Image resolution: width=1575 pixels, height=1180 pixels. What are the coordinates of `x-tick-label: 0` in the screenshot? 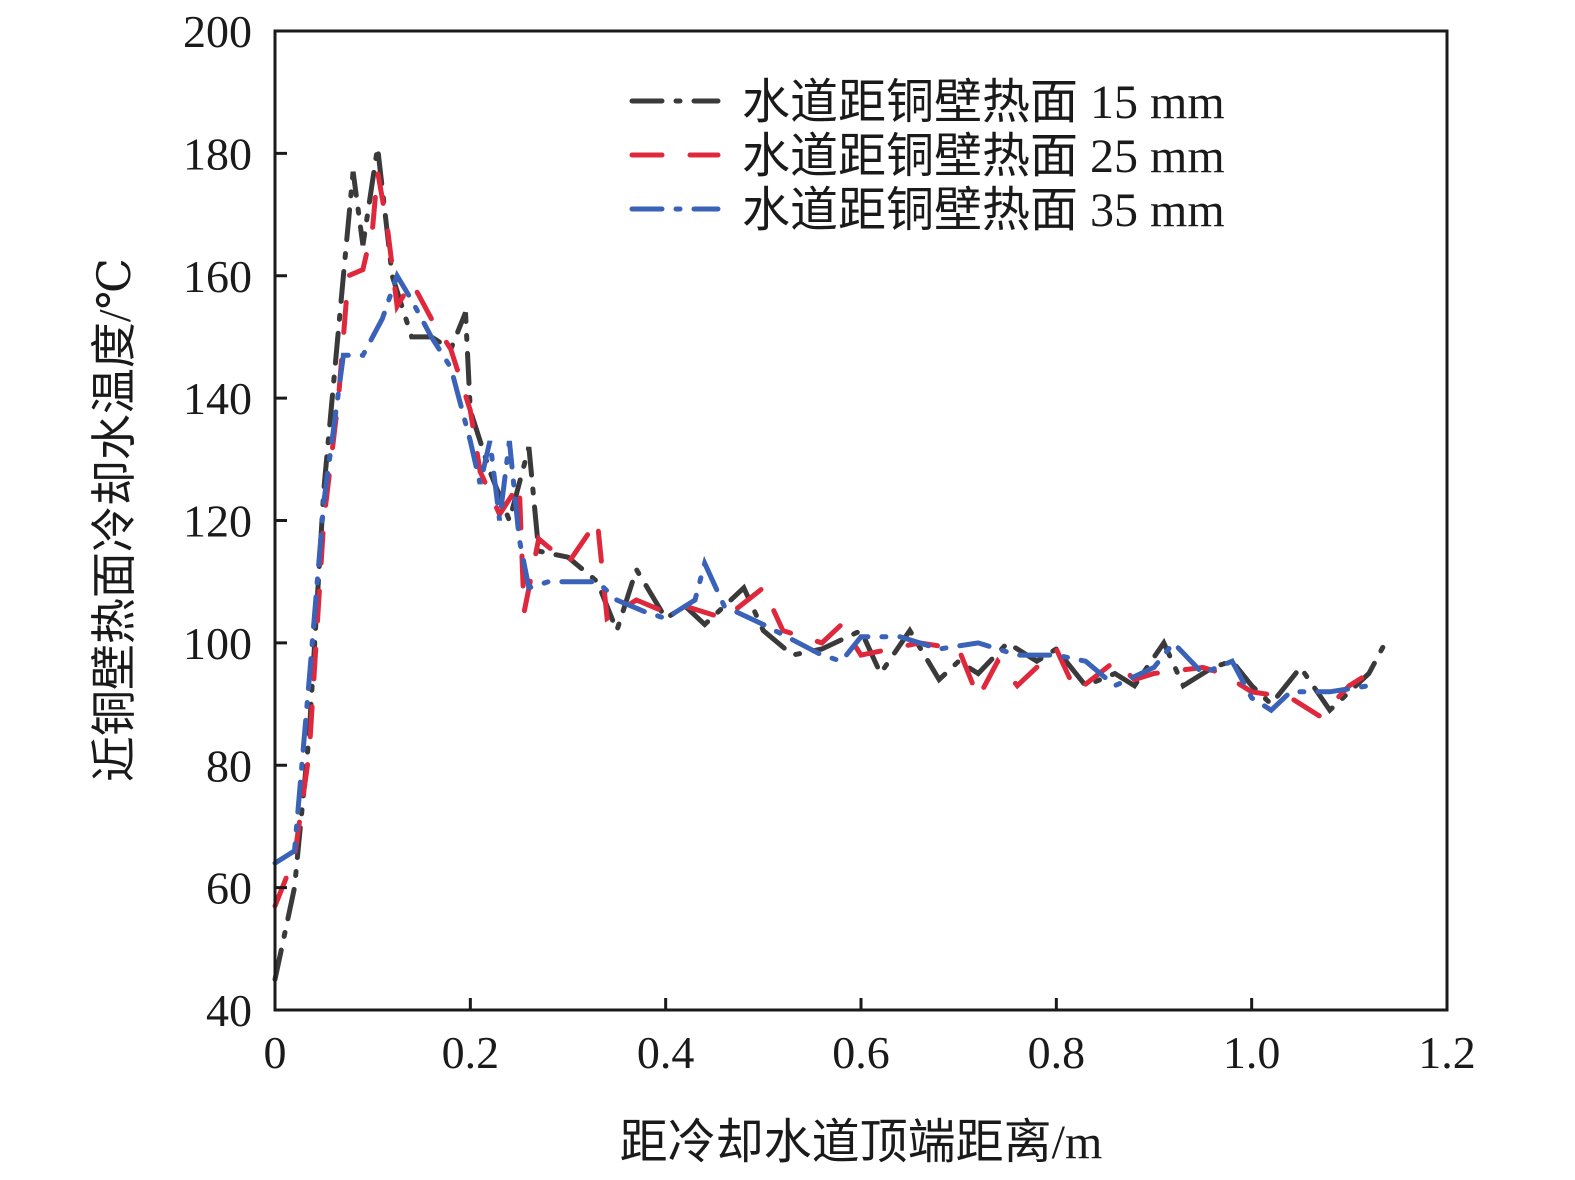 It's located at (275, 1052).